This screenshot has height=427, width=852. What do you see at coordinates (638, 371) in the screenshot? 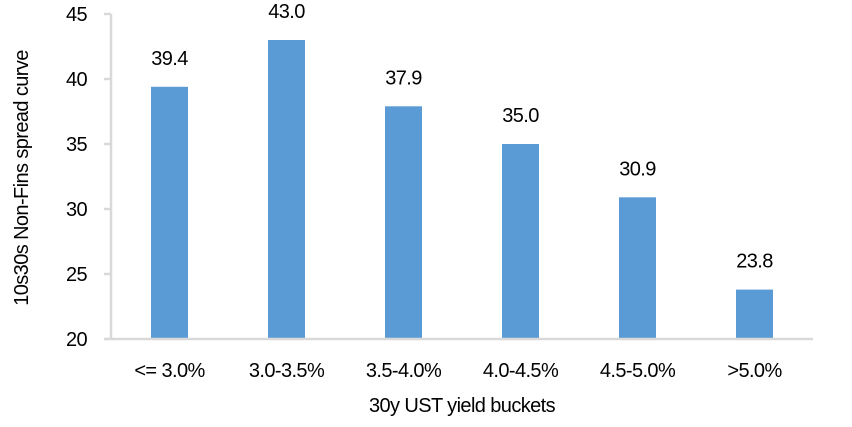
I see `x-tick-label: 4.5-5.0%` at bounding box center [638, 371].